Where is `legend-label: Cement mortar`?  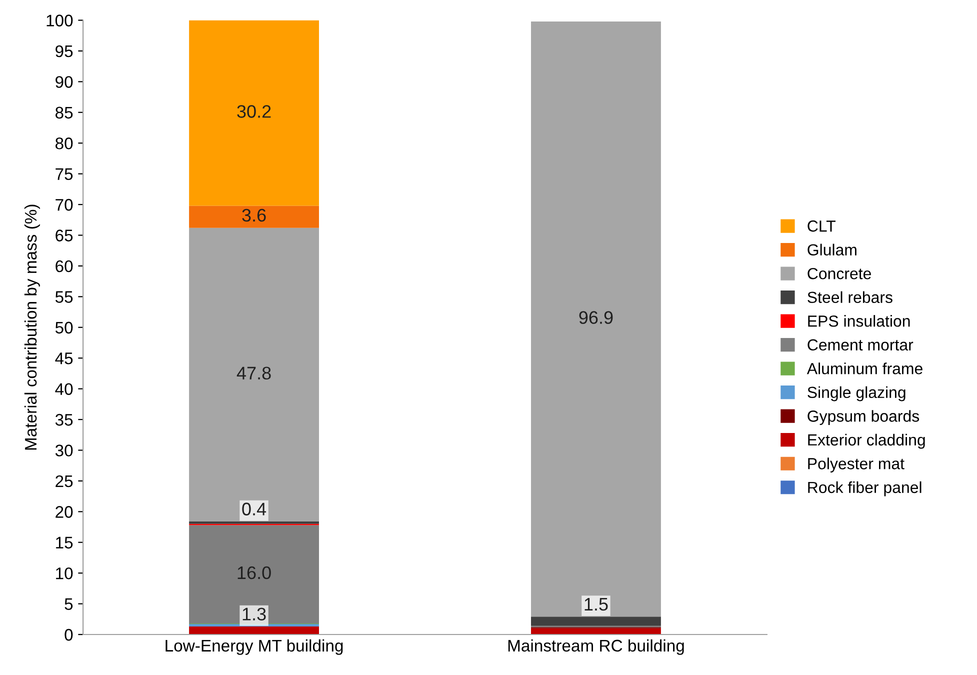 legend-label: Cement mortar is located at coordinates (861, 345).